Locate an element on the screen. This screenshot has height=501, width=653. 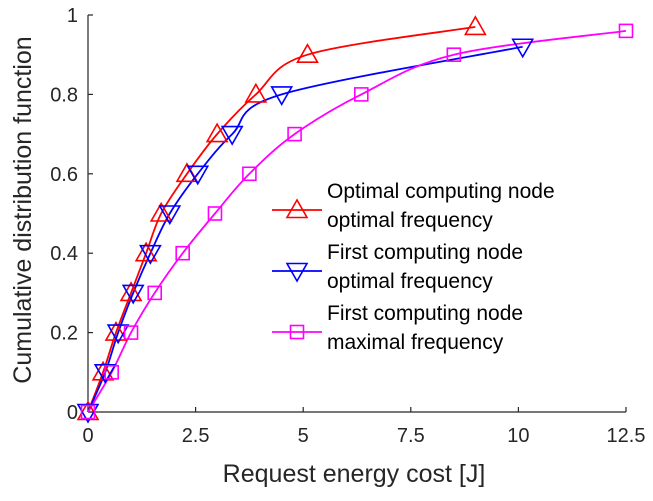
x-tick-label: 0 is located at coordinates (87, 436).